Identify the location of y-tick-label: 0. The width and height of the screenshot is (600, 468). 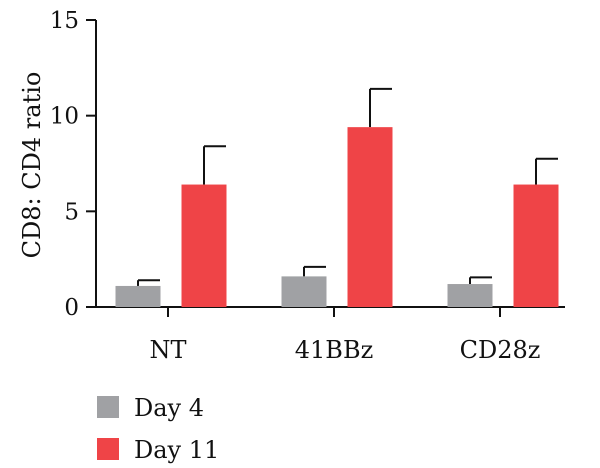
(71, 308).